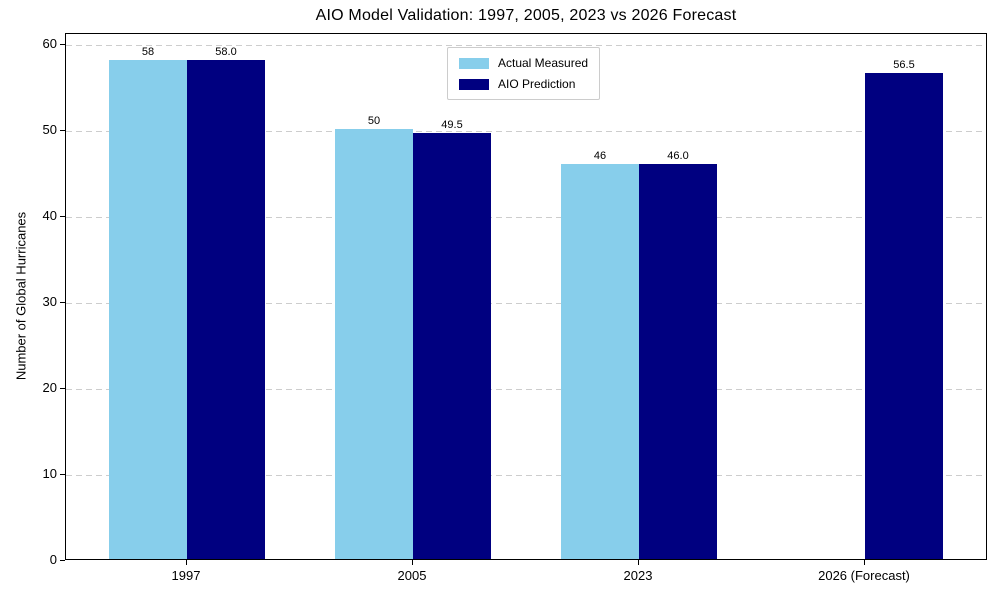 This screenshot has width=1000, height=600. I want to click on bar-value-label: 58, so click(148, 52).